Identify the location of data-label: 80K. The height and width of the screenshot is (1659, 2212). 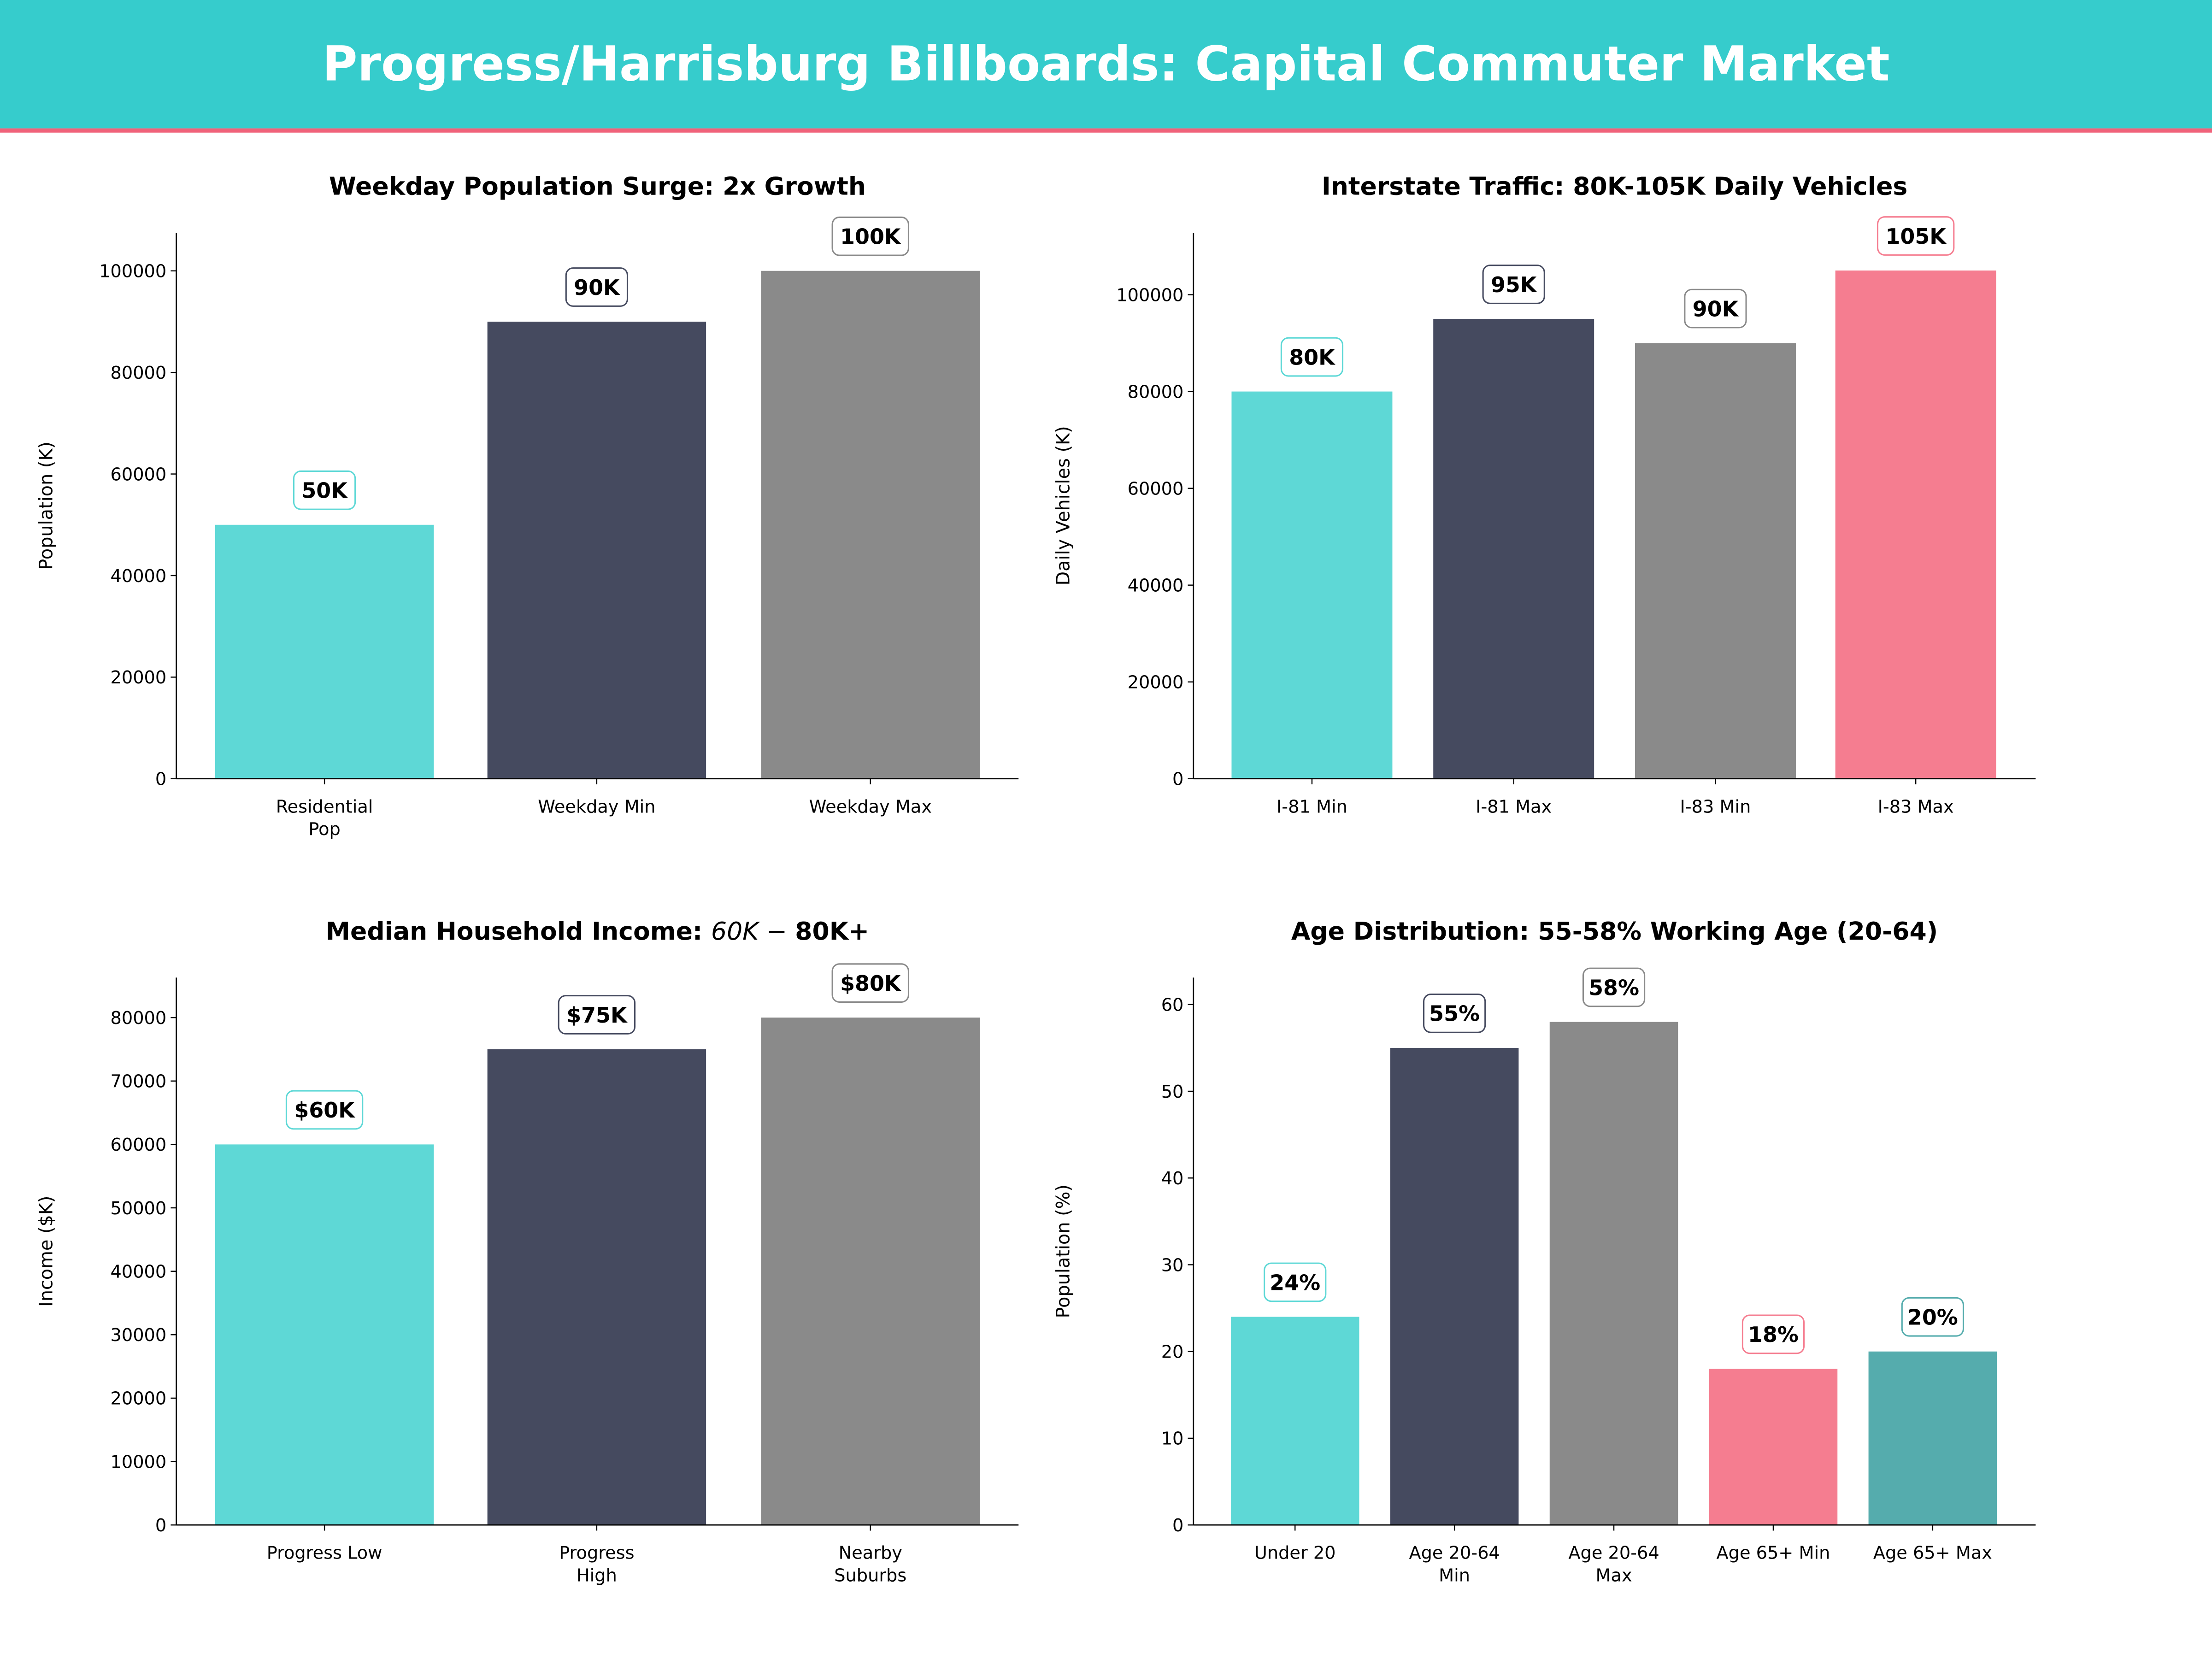
(1312, 357).